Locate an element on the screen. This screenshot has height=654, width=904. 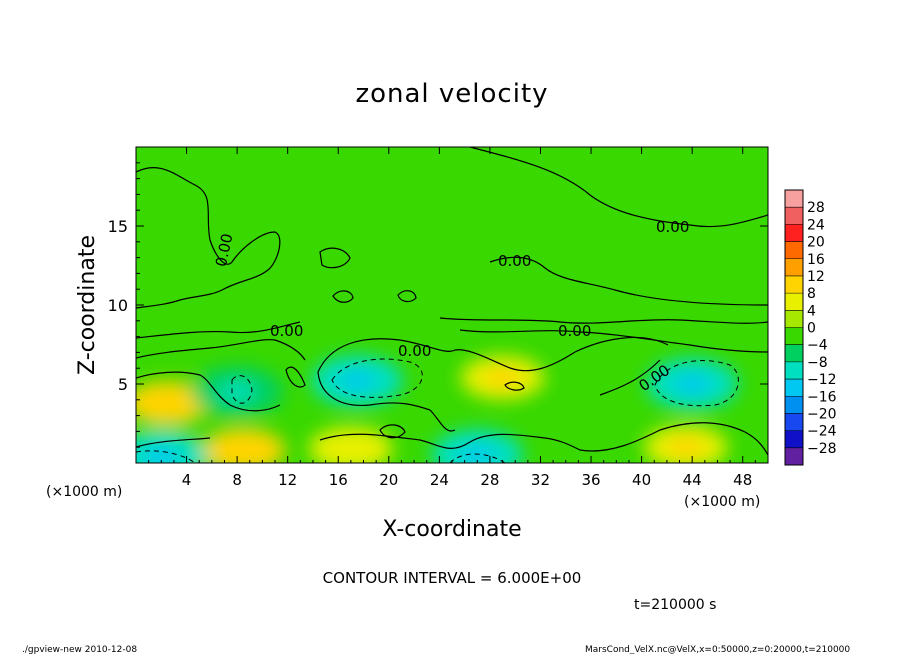
x-tick-label: 24 is located at coordinates (439, 480).